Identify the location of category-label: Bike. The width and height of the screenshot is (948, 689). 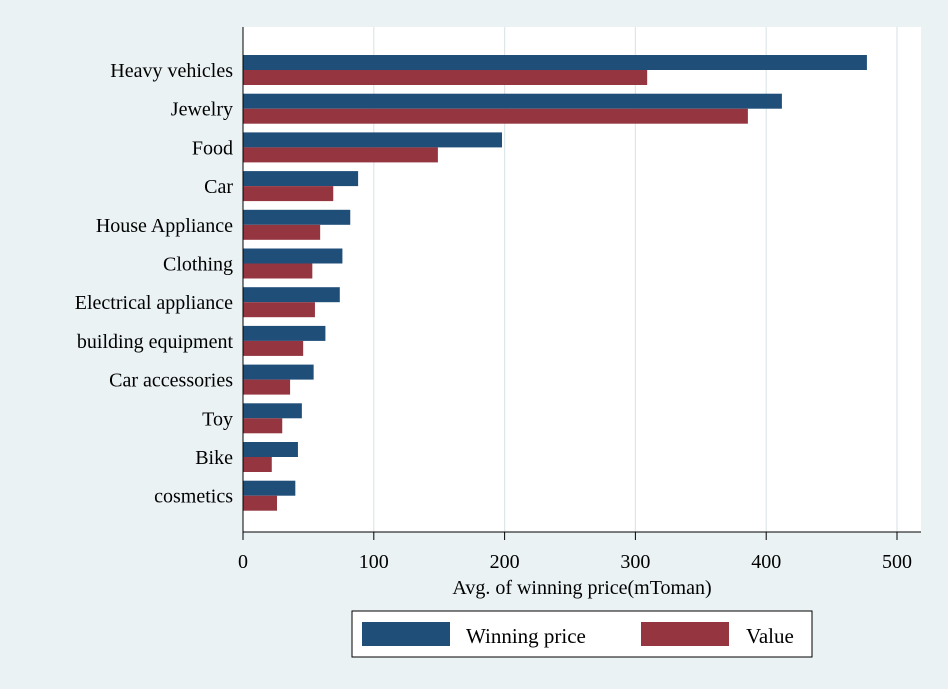
(214, 458).